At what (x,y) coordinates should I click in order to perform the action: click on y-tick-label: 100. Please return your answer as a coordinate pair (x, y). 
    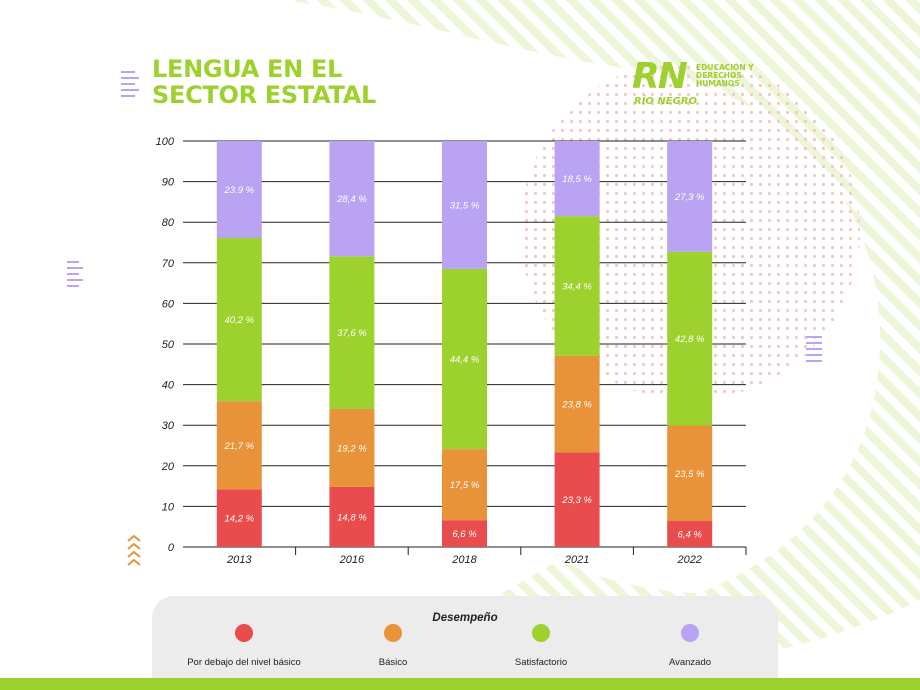
    Looking at the image, I should click on (165, 142).